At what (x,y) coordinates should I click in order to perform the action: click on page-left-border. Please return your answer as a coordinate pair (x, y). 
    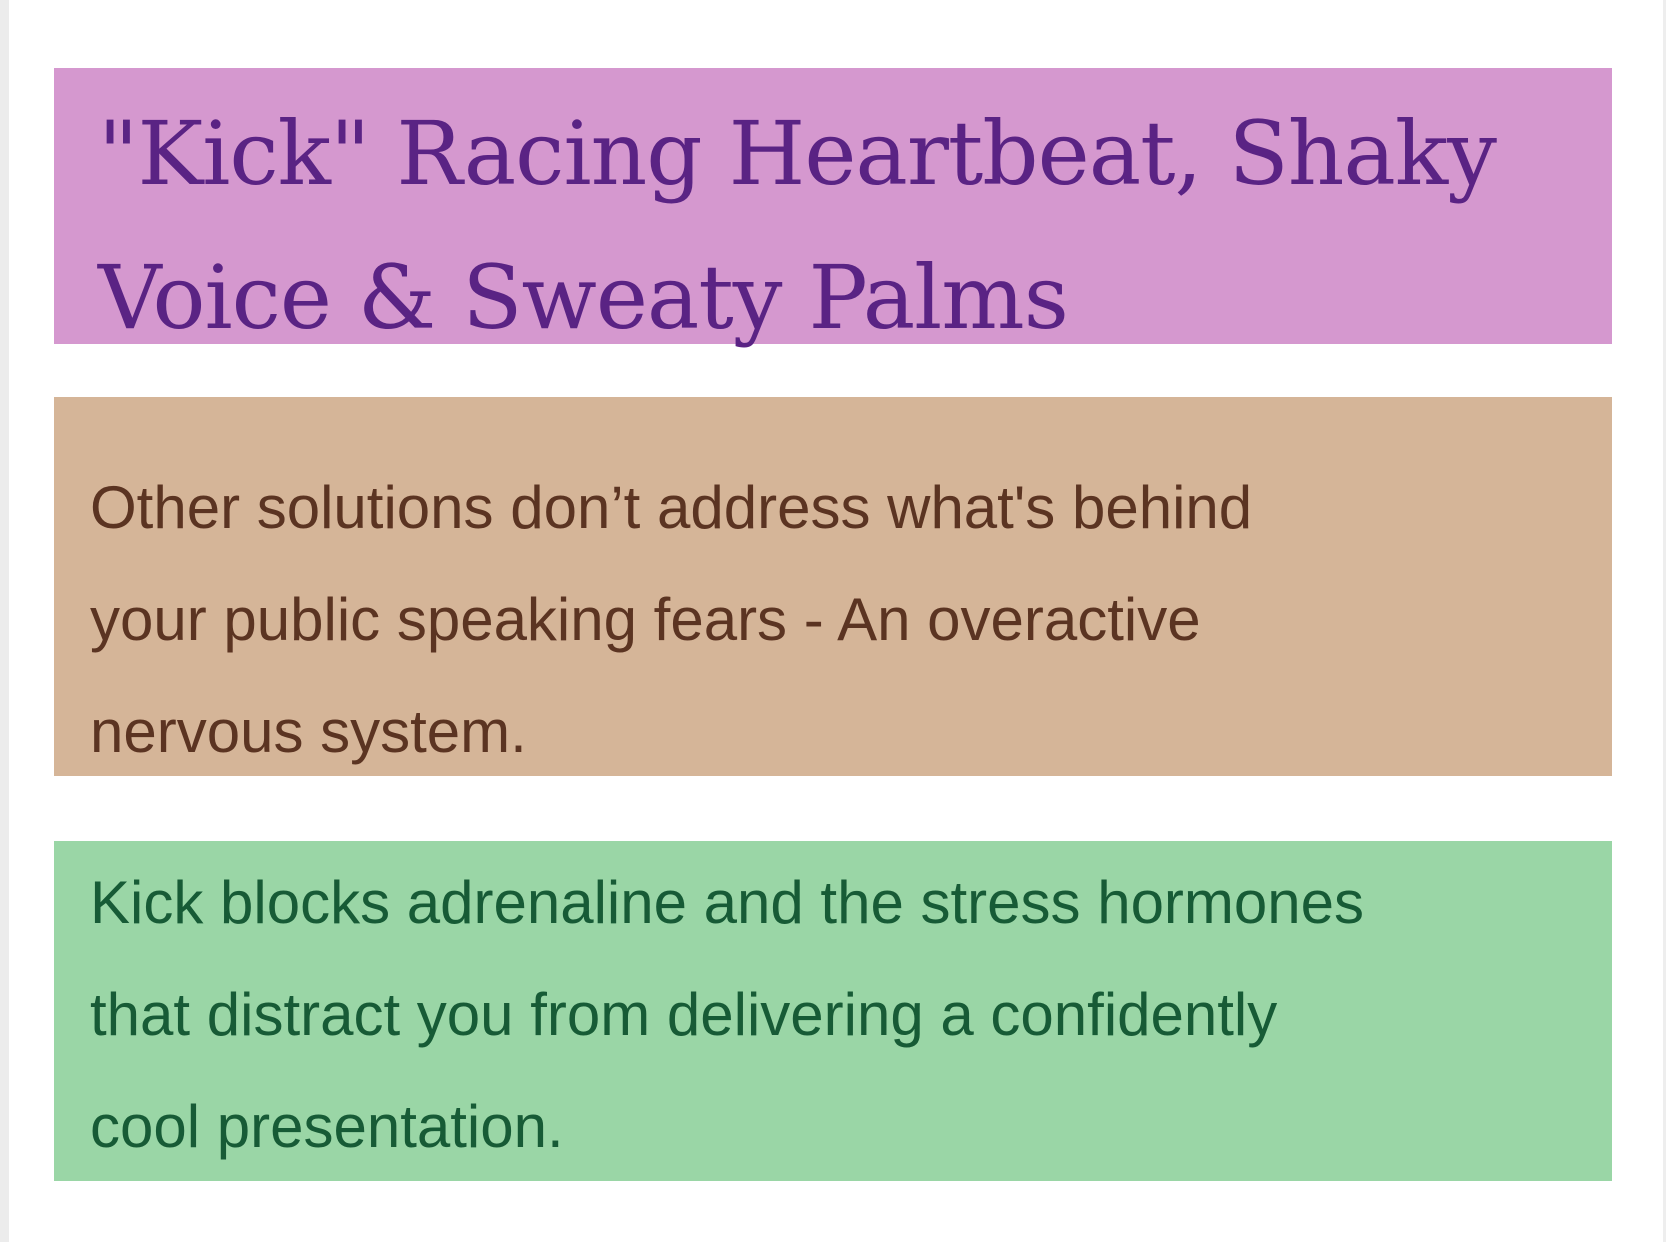
    Looking at the image, I should click on (4, 621).